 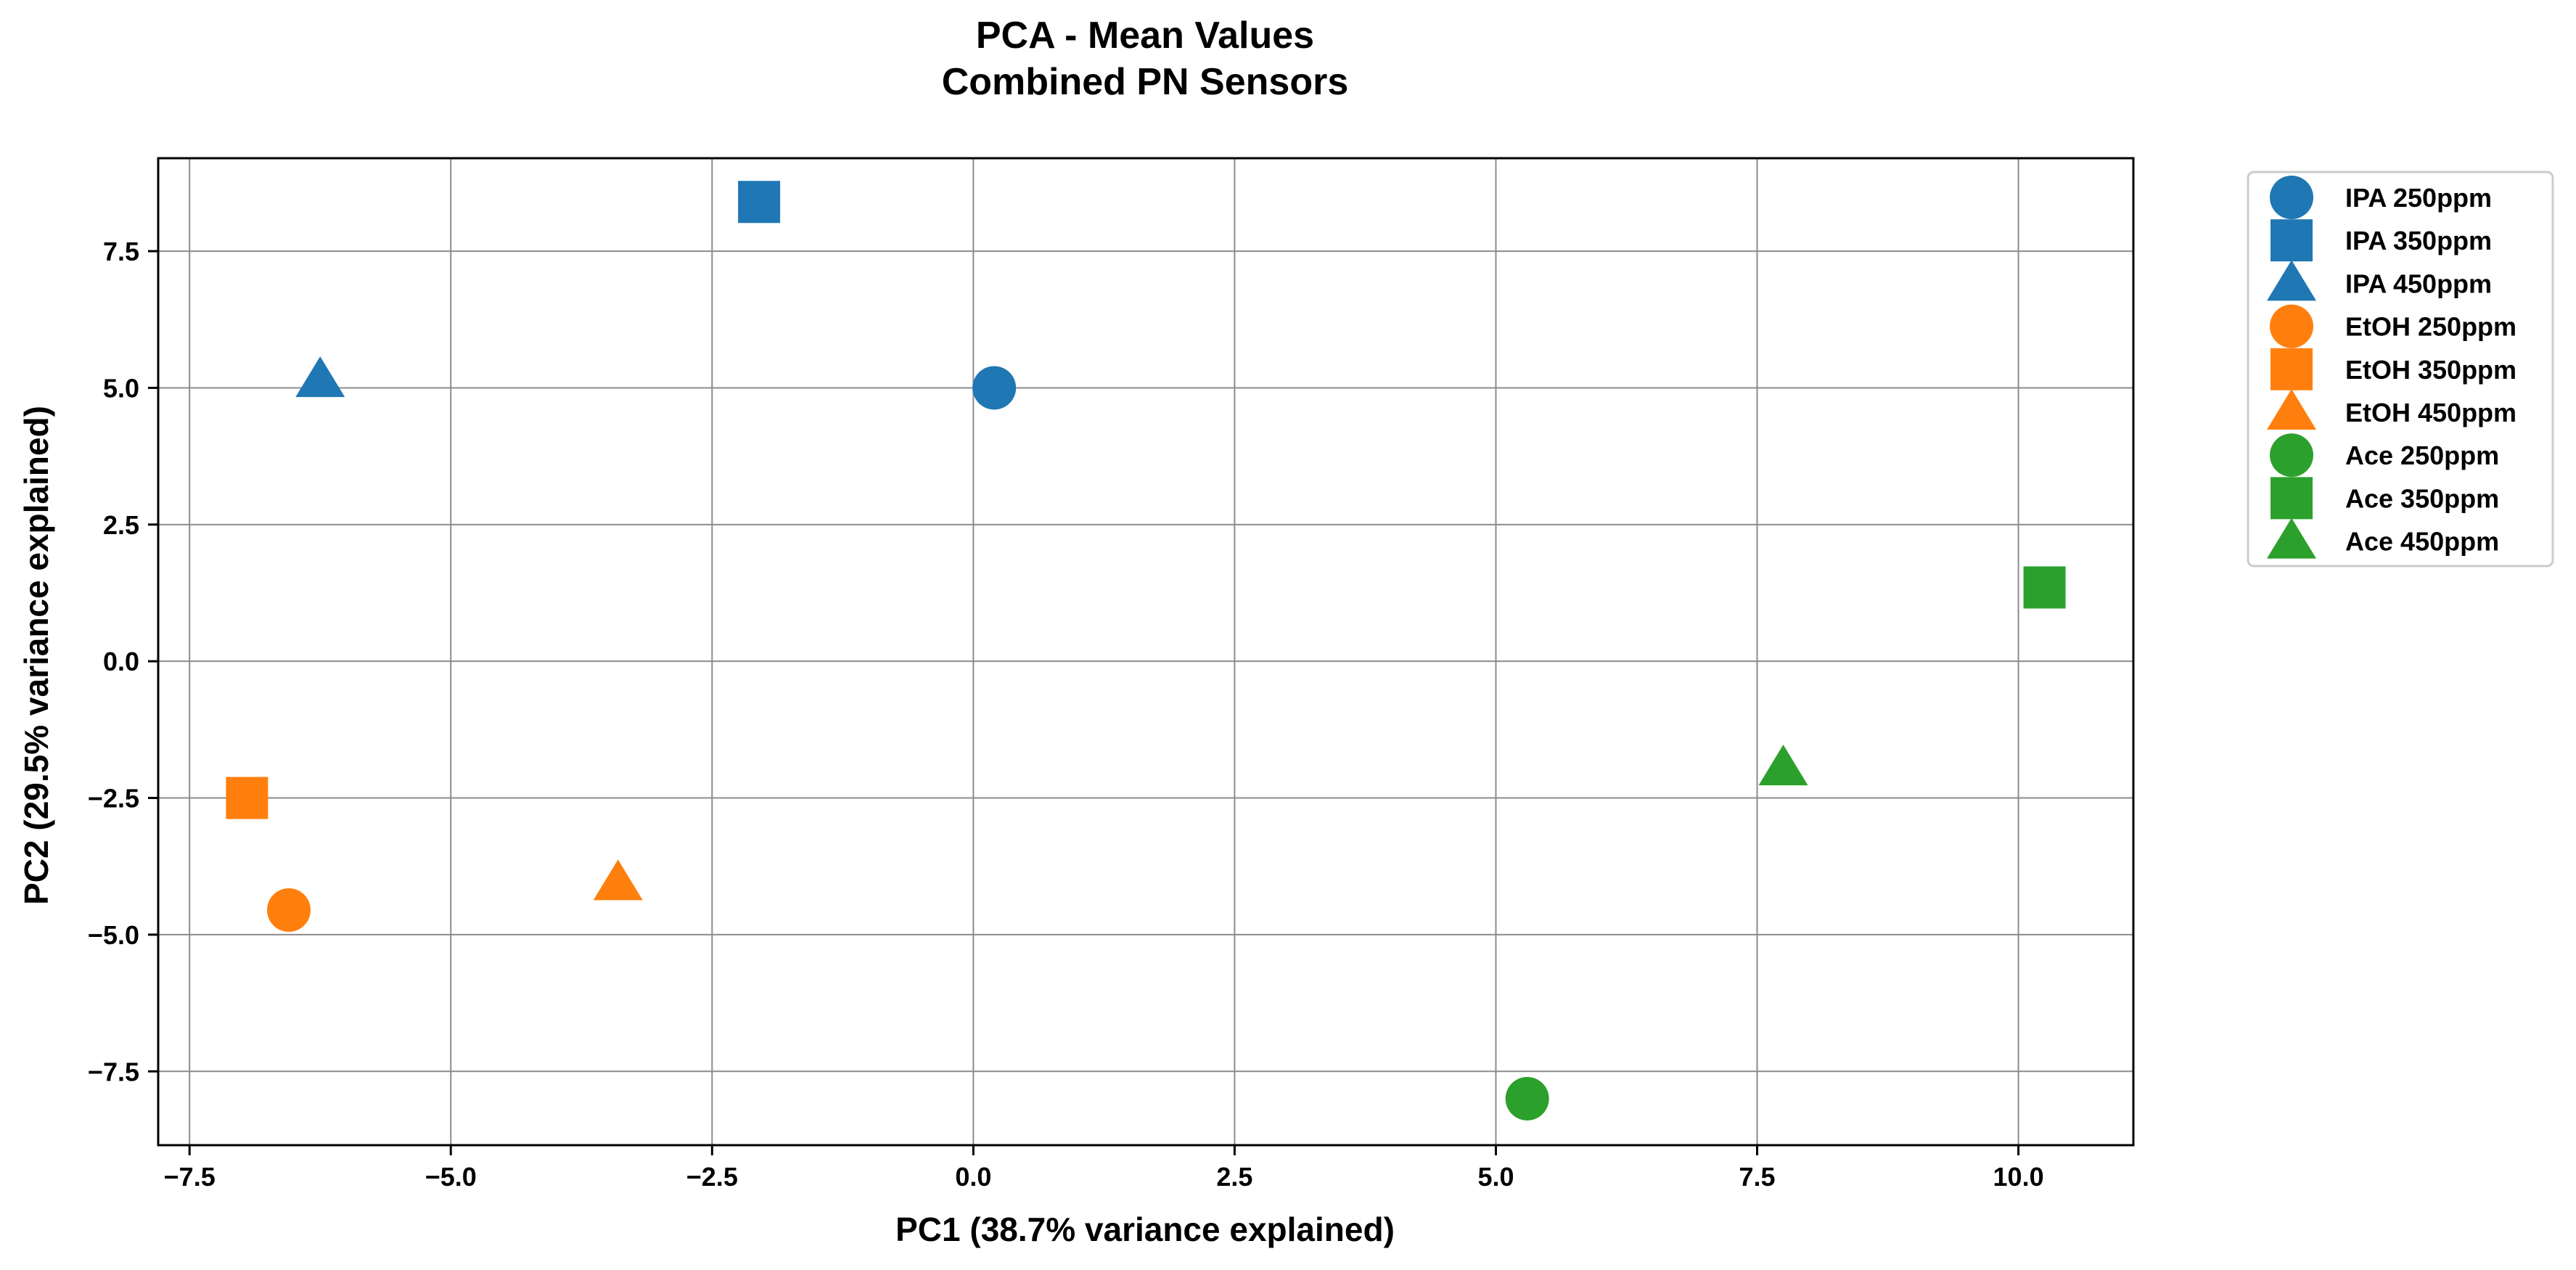 What do you see at coordinates (759, 202) in the screenshot?
I see `point-ipa-350ppm` at bounding box center [759, 202].